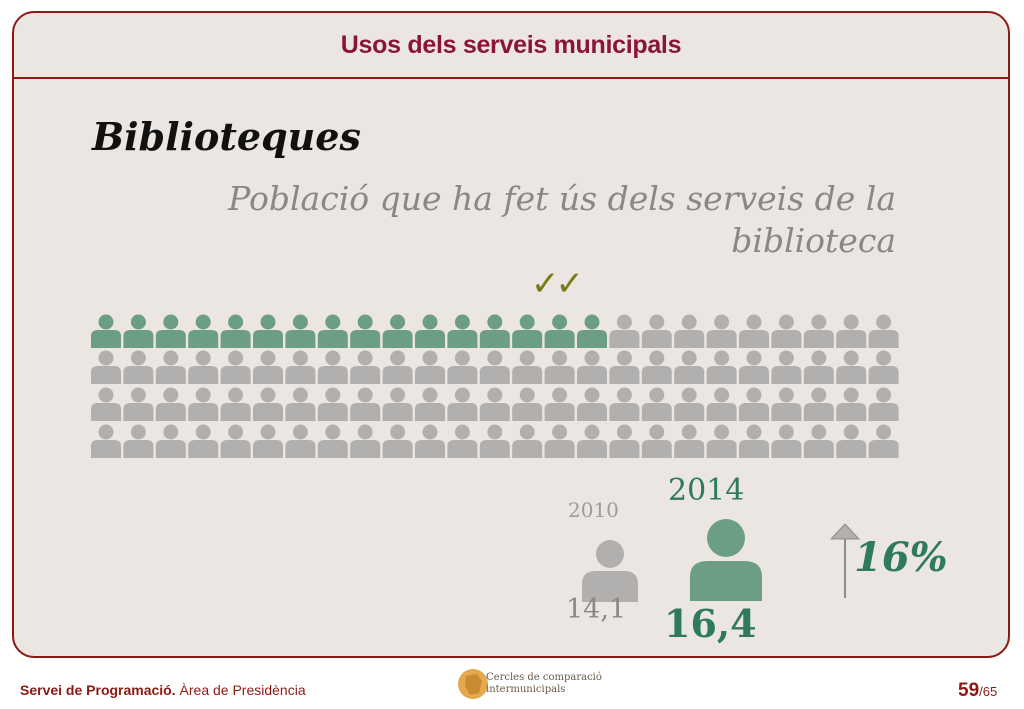 The image size is (1024, 709). I want to click on page-current: 59, so click(969, 690).